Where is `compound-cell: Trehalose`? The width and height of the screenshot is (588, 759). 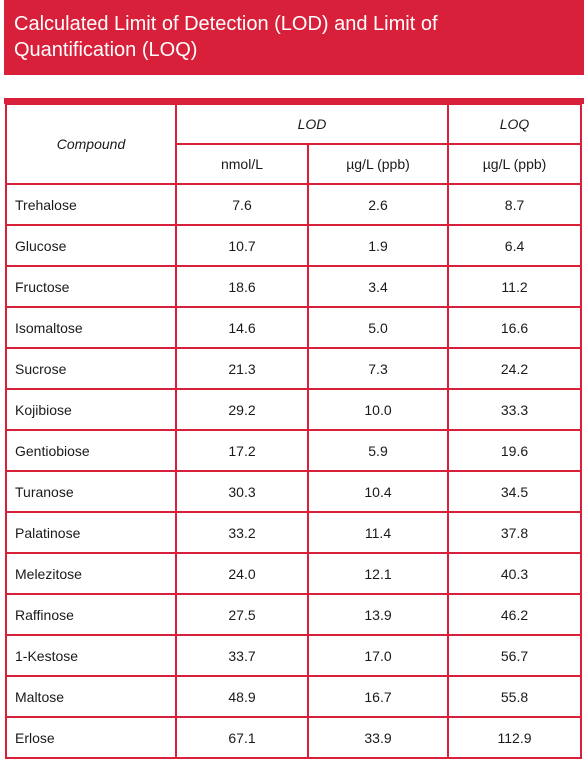
compound-cell: Trehalose is located at coordinates (91, 204).